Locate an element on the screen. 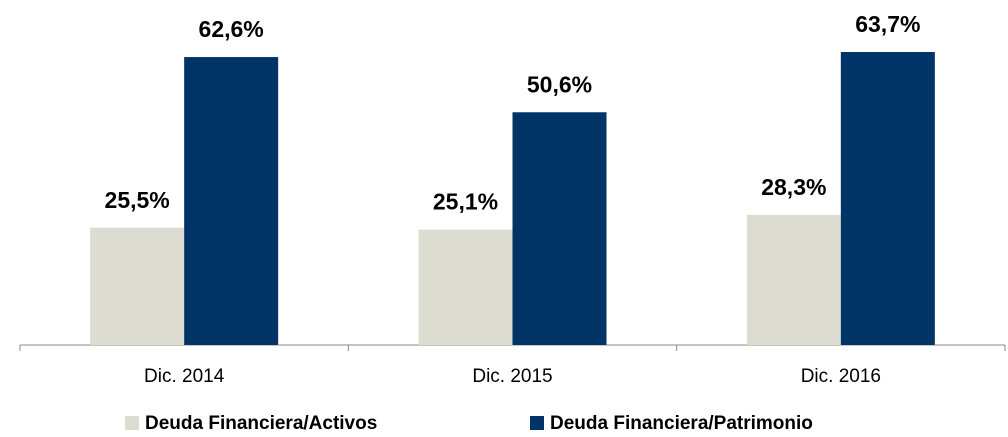  x-tick-label: Dic. 2014 is located at coordinates (184, 376).